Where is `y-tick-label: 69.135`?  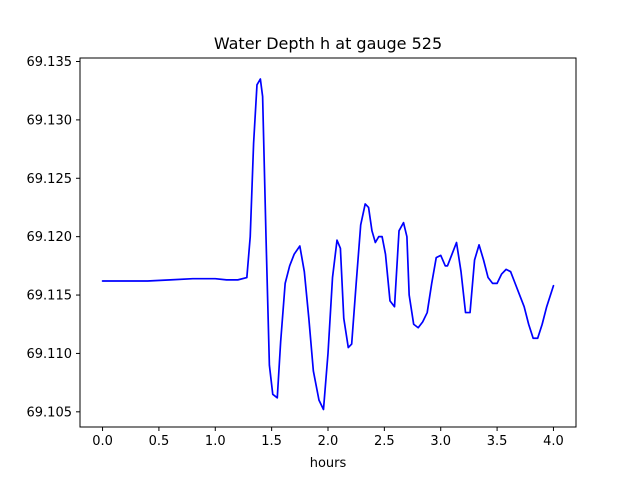 y-tick-label: 69.135 is located at coordinates (50, 62).